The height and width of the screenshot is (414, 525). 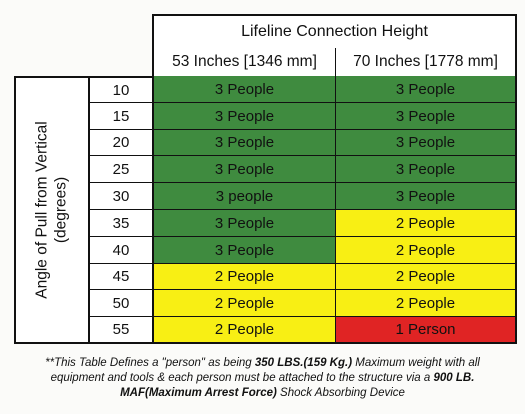 I want to click on angle-cell: 45, so click(x=121, y=277).